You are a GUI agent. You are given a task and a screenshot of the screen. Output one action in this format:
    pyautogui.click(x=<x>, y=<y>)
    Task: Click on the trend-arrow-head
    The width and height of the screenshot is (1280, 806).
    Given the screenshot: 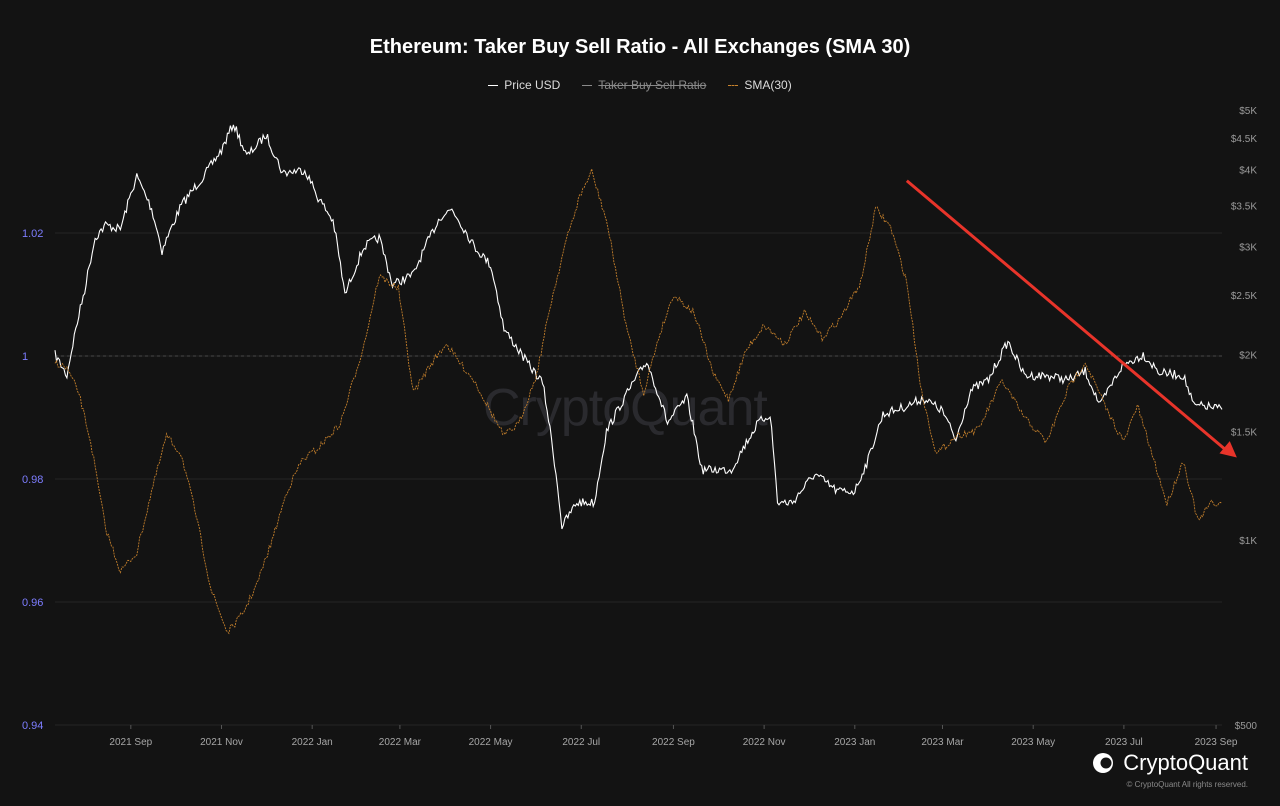 What is the action you would take?
    pyautogui.click(x=1228, y=449)
    